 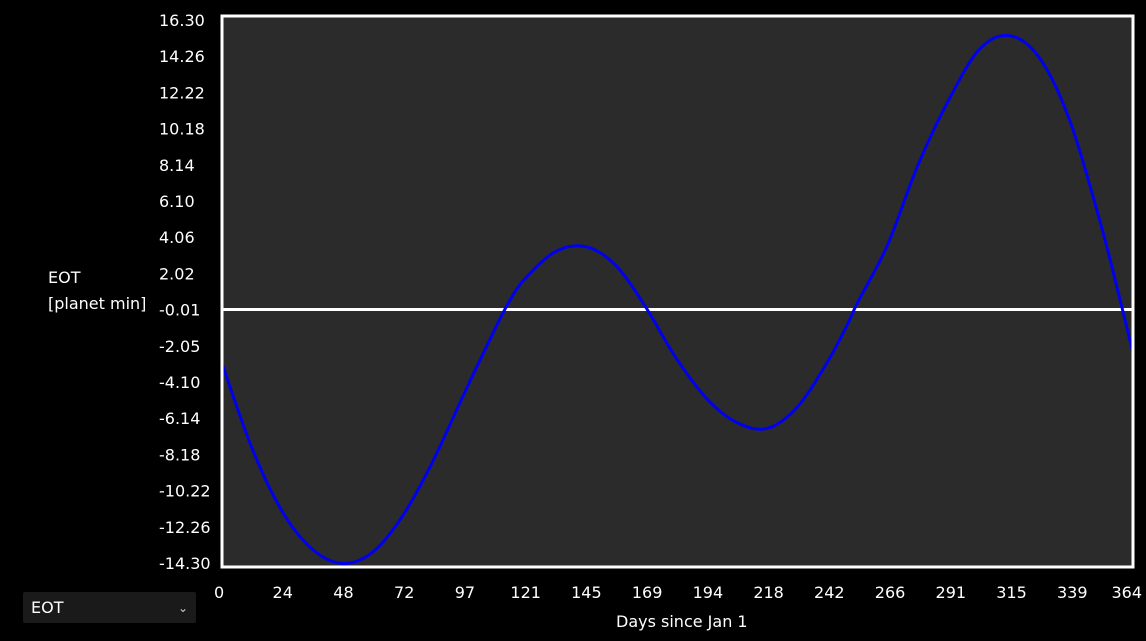 I want to click on y-tick-label: -12.26, so click(x=185, y=527).